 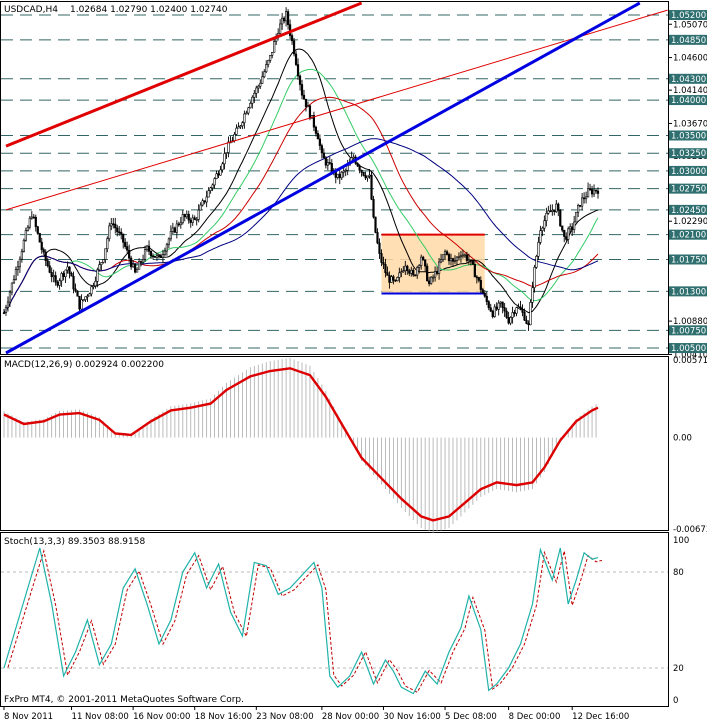 I want to click on price-tick-label: 1.04600, so click(x=690, y=59).